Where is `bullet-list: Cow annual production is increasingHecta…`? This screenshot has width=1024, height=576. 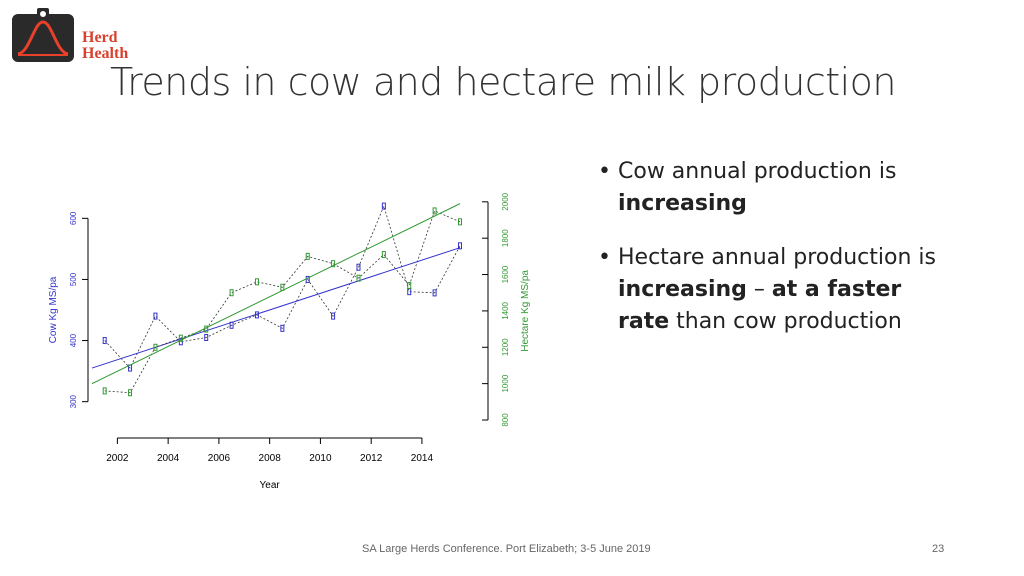
bullet-list: Cow annual production is increasingHecta… is located at coordinates (778, 258).